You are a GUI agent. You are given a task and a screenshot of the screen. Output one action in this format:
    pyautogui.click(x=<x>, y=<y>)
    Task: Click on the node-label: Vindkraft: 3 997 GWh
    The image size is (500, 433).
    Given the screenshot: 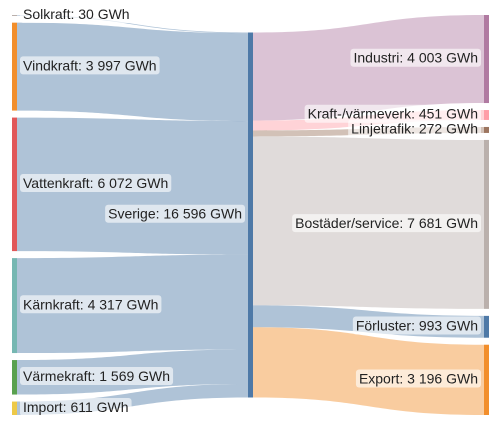 What is the action you would take?
    pyautogui.click(x=90, y=65)
    